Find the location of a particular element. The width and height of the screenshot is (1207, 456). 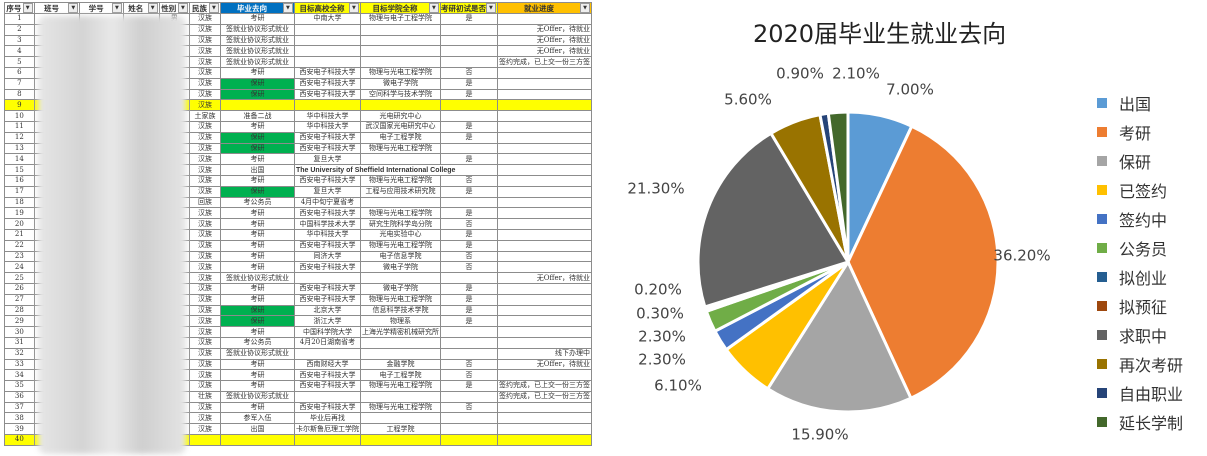

data-label: 5.60% is located at coordinates (748, 99).